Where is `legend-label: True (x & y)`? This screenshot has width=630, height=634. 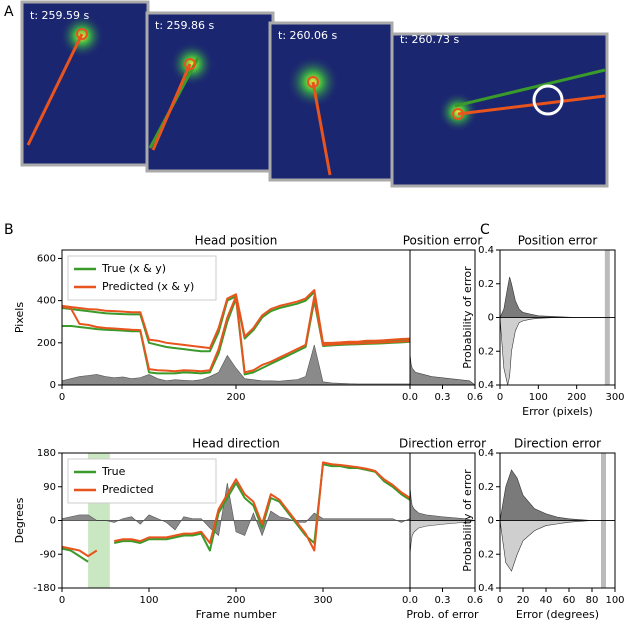
legend-label: True (x & y) is located at coordinates (133, 268).